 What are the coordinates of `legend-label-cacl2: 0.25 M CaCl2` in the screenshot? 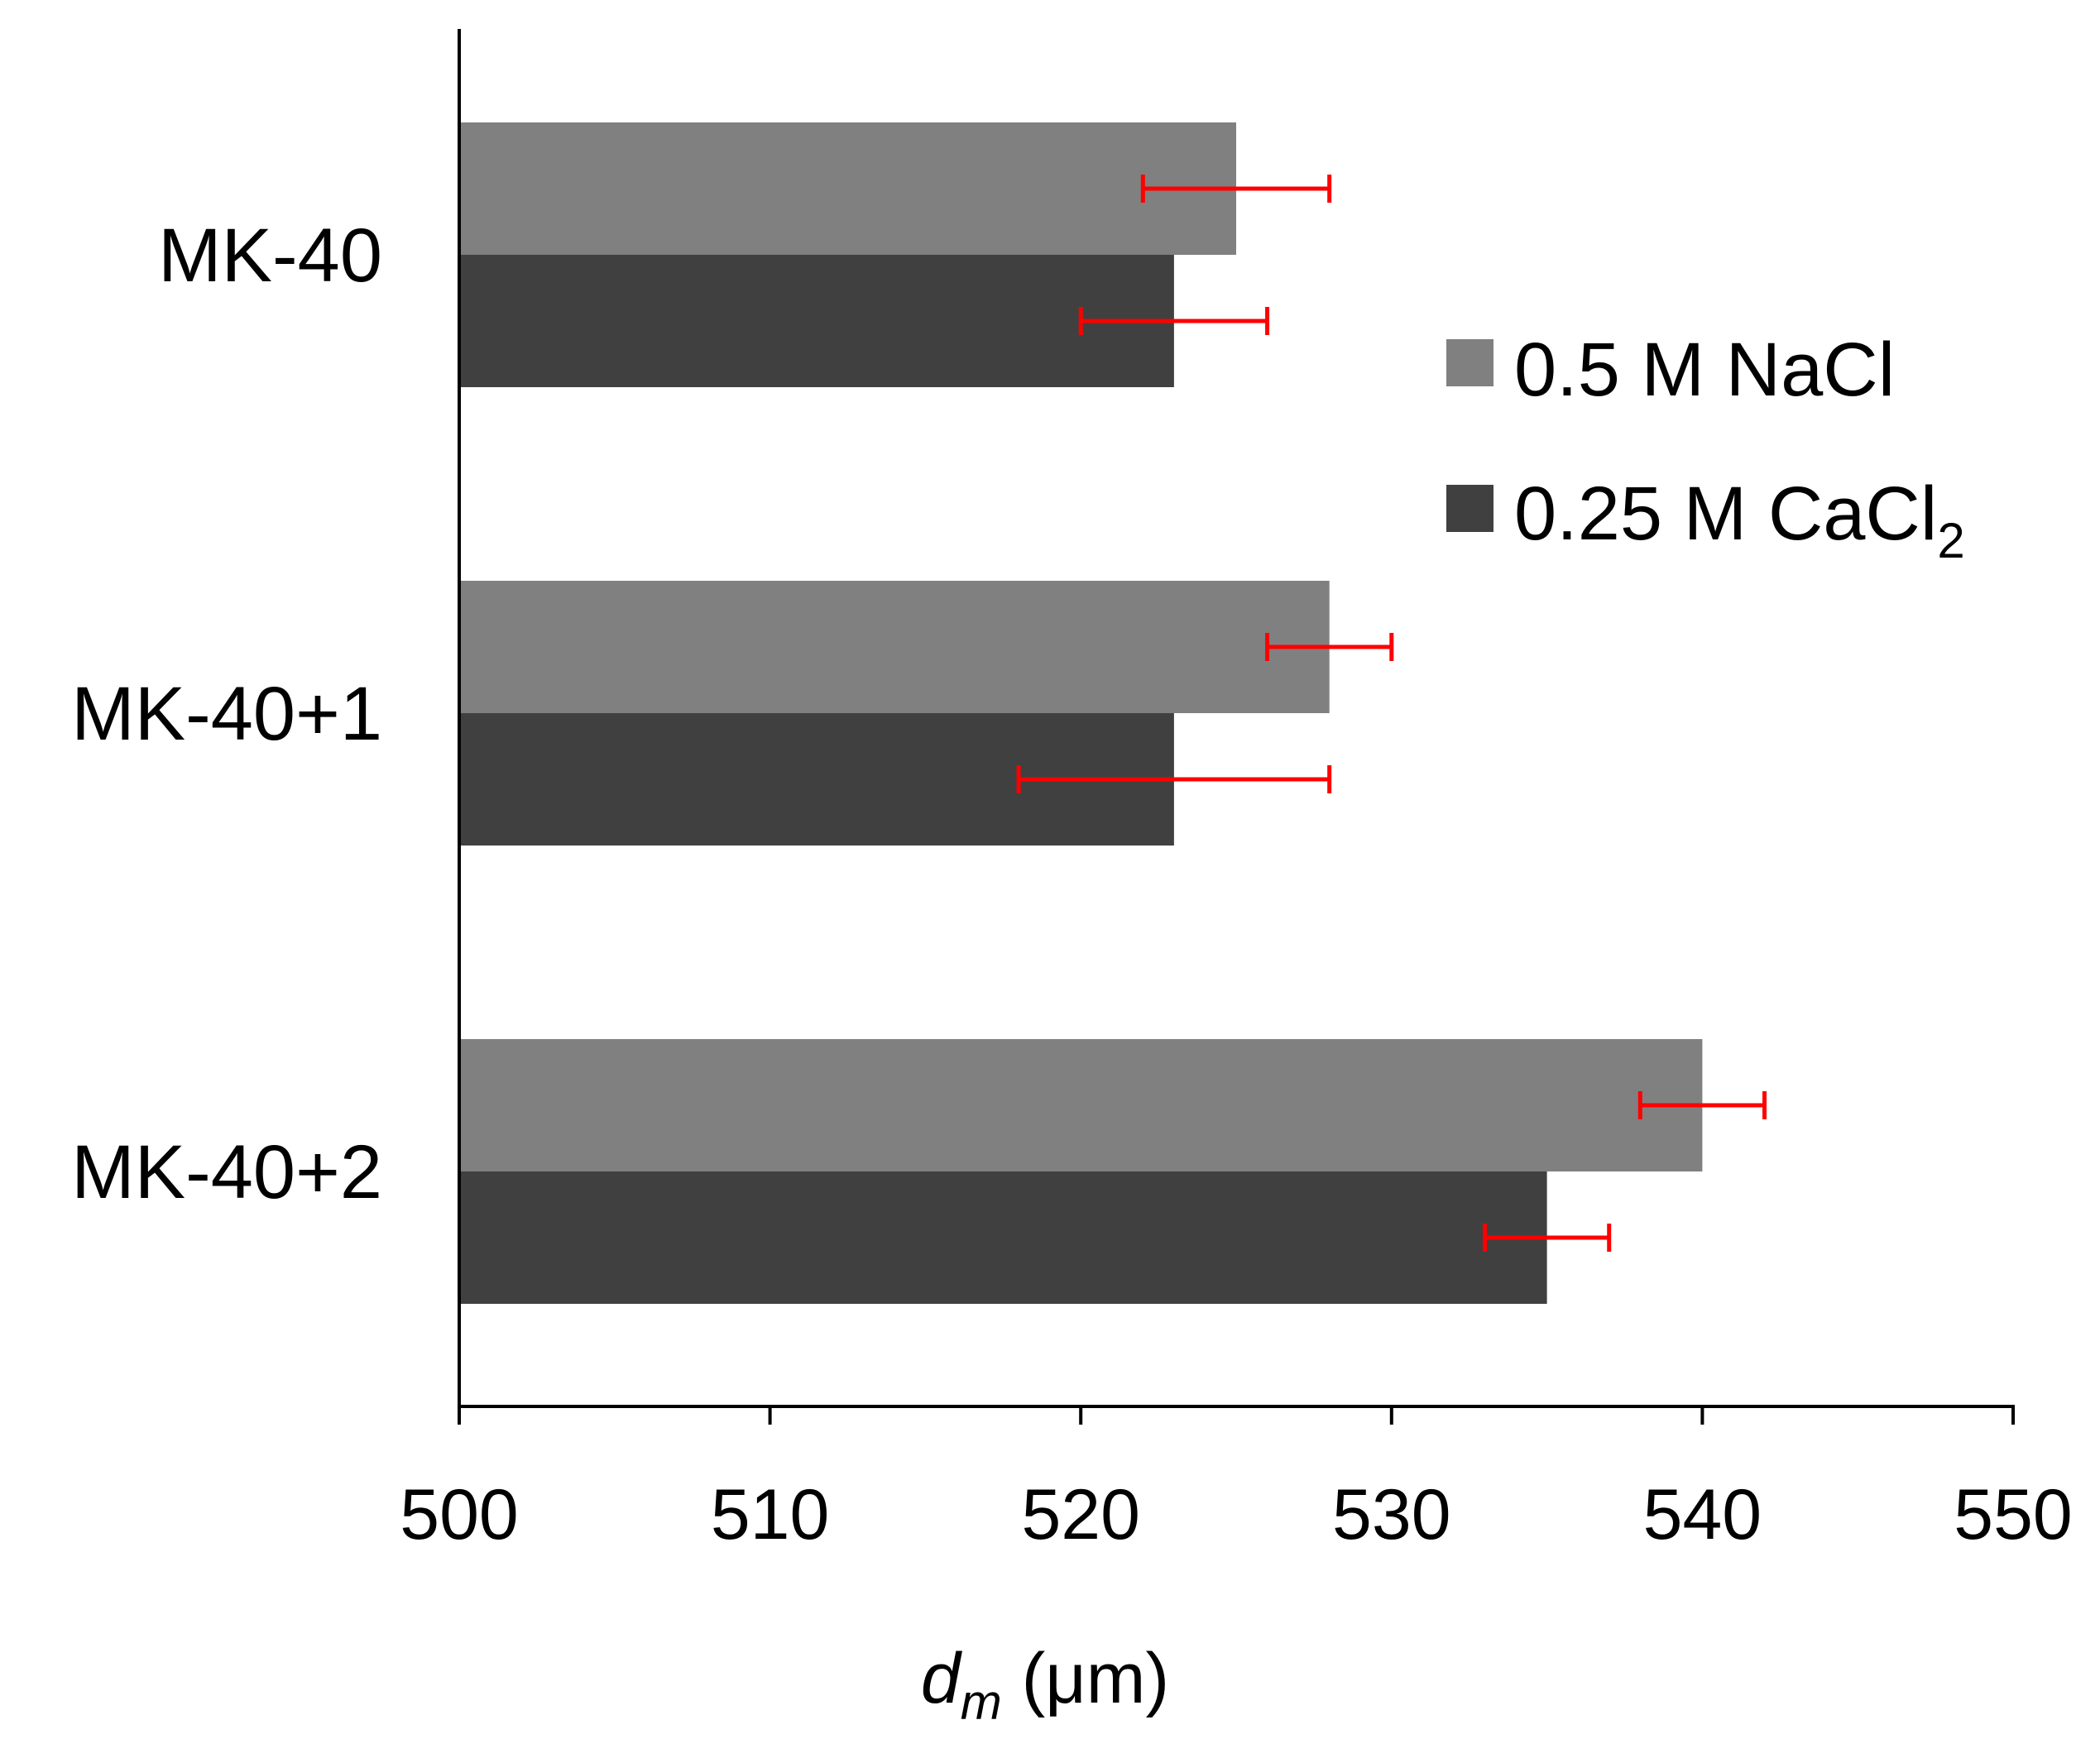 It's located at (1739, 520).